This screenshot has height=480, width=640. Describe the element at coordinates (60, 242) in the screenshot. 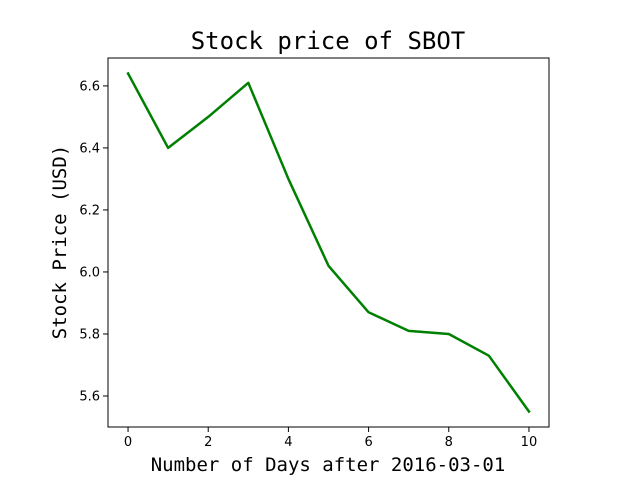

I see `y-axis-label: Stock Price (USD)` at that location.